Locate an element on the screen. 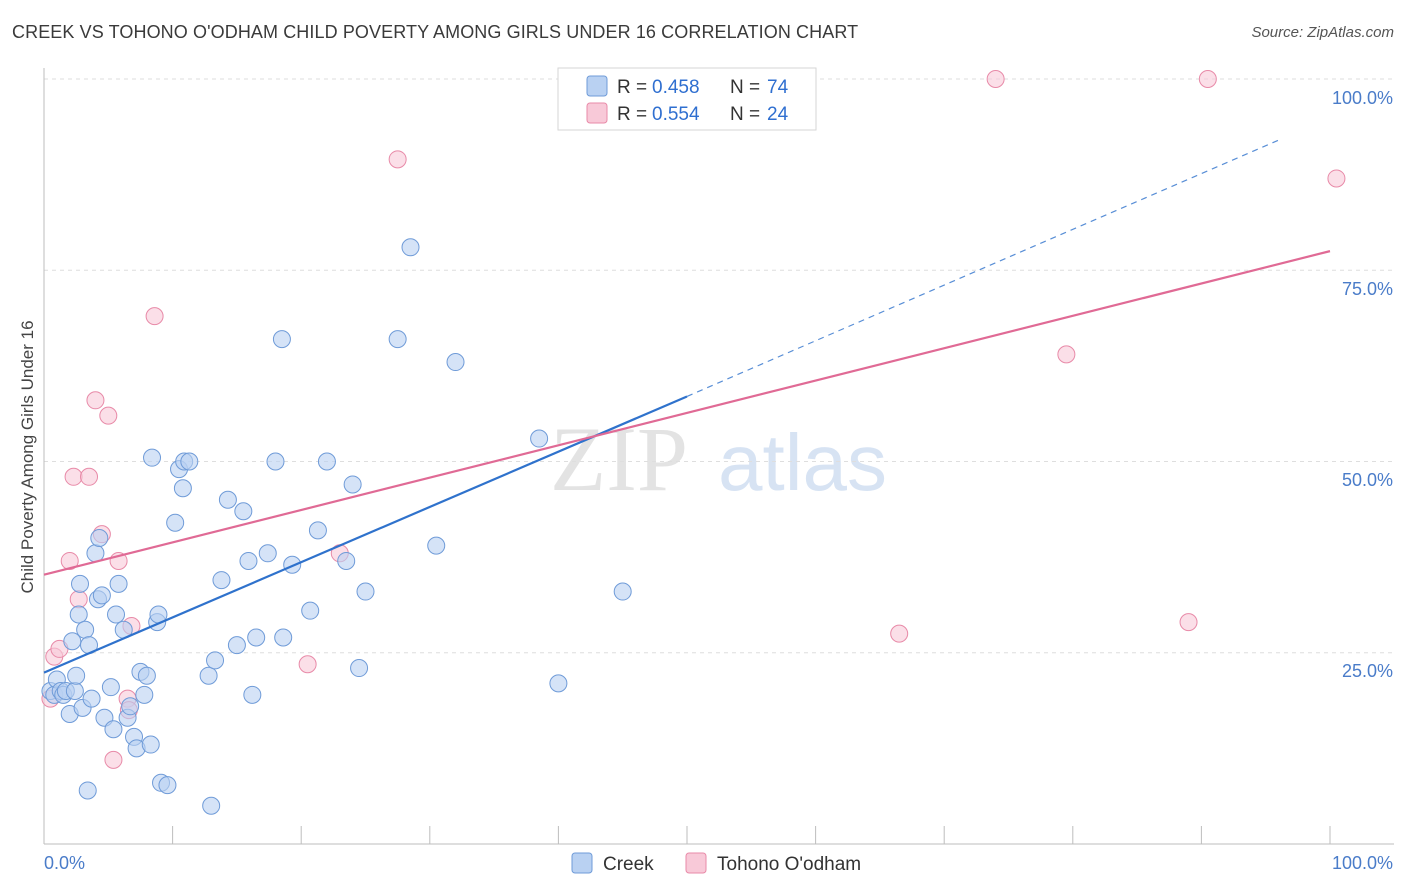 This screenshot has width=1406, height=892. x-tick-label-100: 100.0% is located at coordinates (1362, 863).